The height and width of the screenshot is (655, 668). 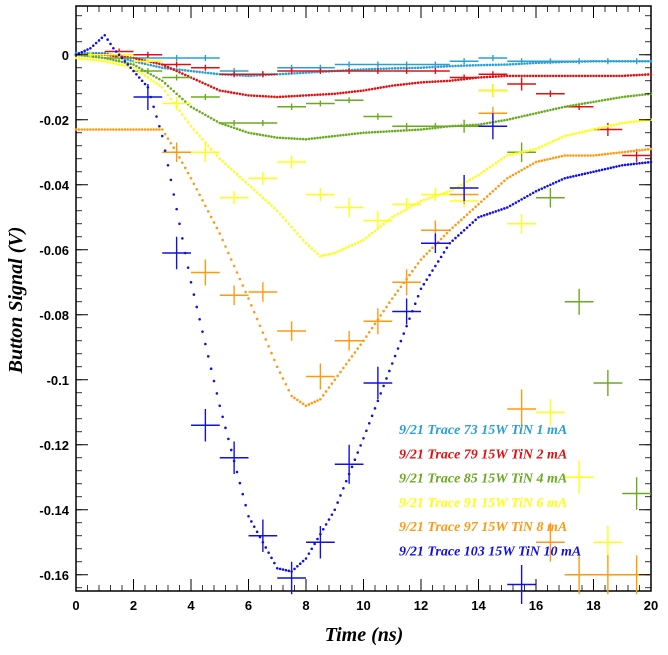 I want to click on legend-entry: 9/21 Trace 103 15W TiN 10 mA, so click(x=490, y=552).